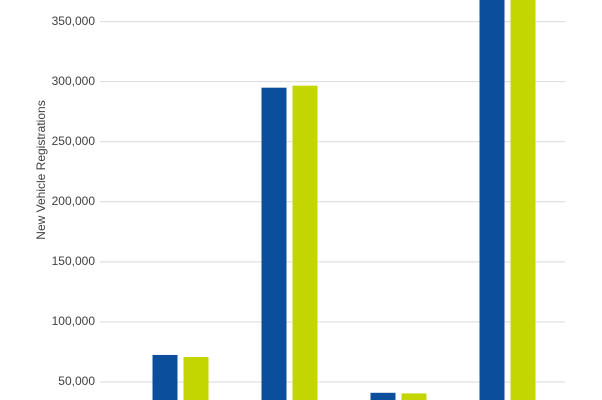  I want to click on y-tick-label: 150,000, so click(74, 261).